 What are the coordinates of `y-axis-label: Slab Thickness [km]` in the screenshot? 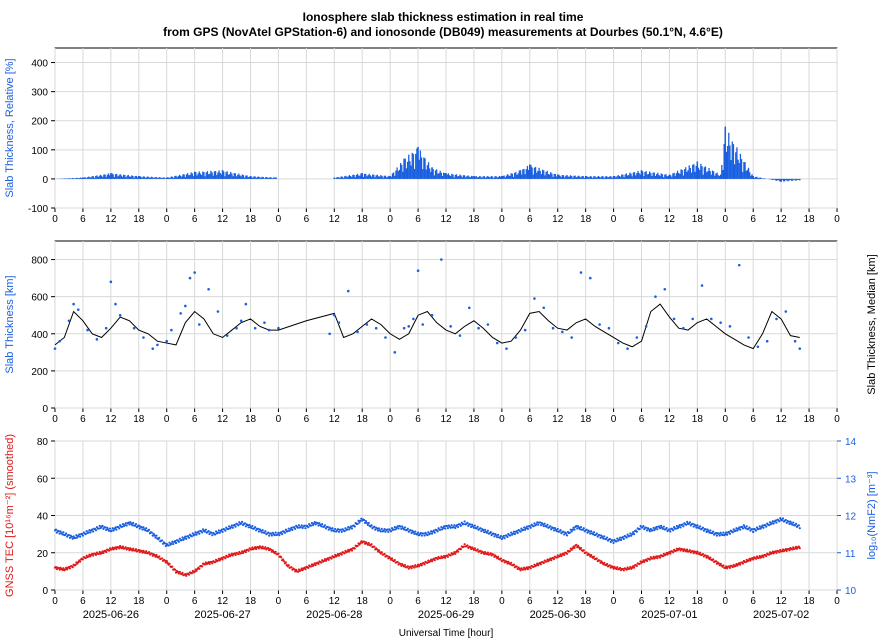 It's located at (10, 324).